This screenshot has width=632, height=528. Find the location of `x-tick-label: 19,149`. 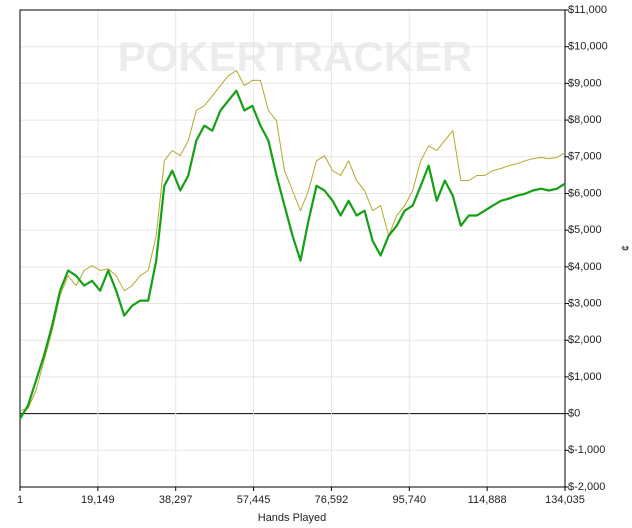

x-tick-label: 19,149 is located at coordinates (98, 500).